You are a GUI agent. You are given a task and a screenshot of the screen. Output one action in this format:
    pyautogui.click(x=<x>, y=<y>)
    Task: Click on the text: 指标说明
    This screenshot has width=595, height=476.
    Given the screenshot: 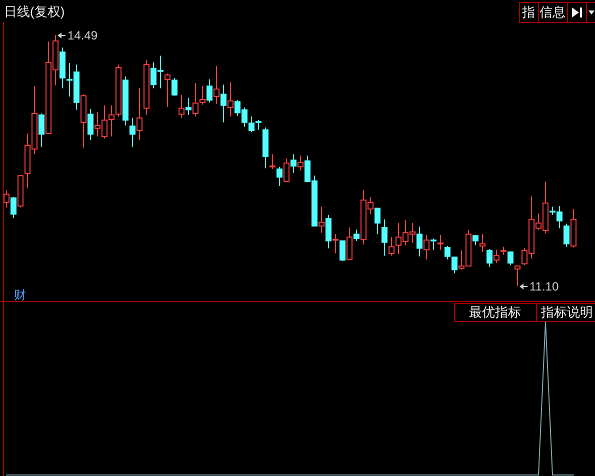 What is the action you would take?
    pyautogui.click(x=566, y=312)
    